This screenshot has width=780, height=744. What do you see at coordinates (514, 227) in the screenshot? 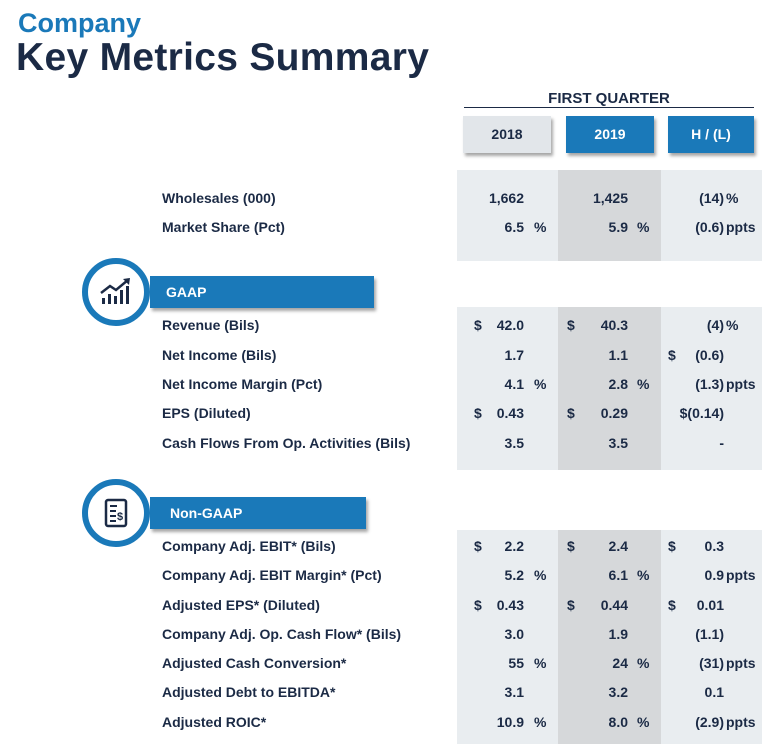
I see `table-cell: 6.5` at bounding box center [514, 227].